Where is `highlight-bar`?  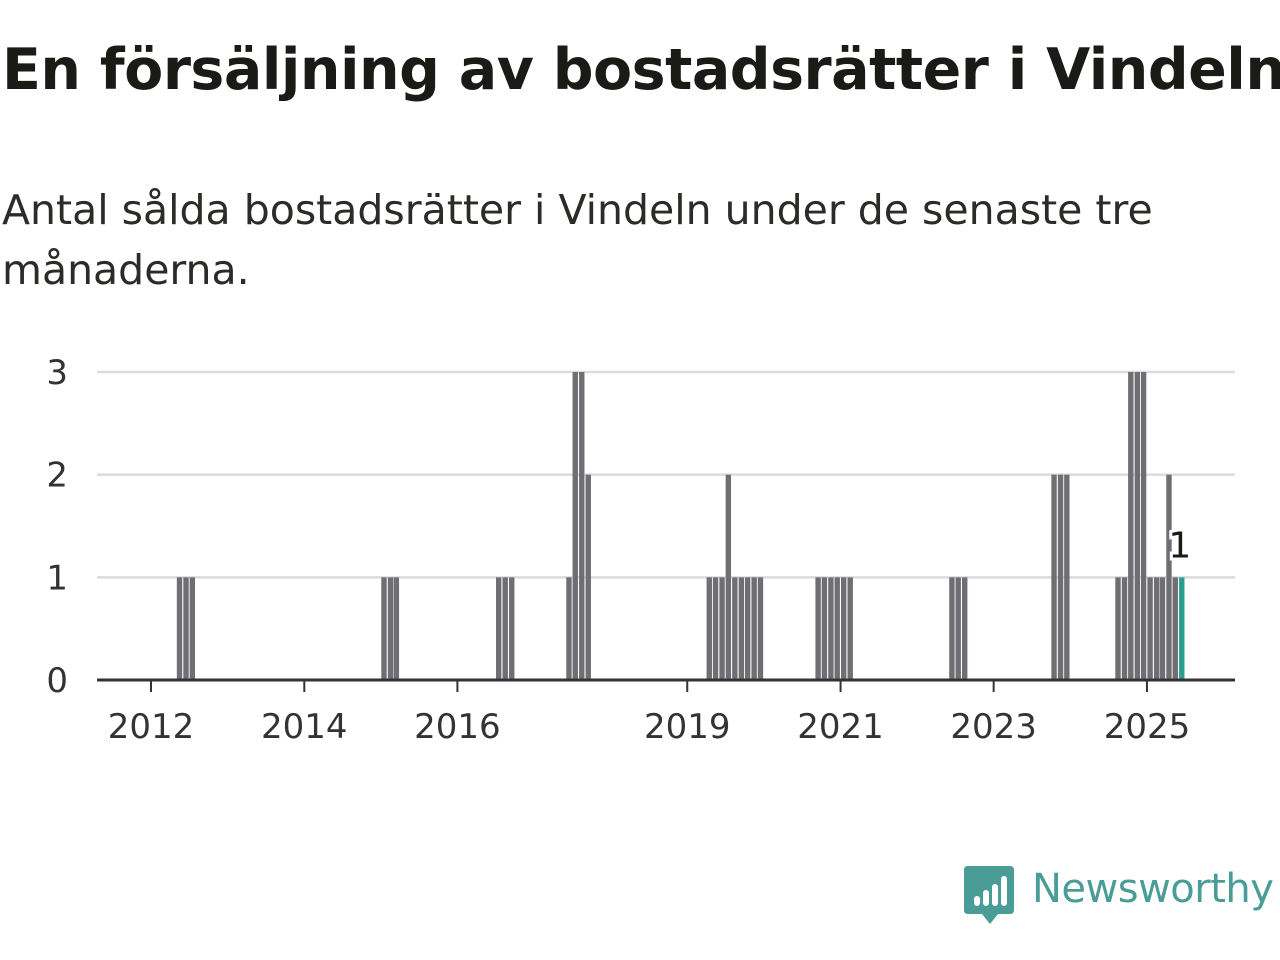 highlight-bar is located at coordinates (1182, 628).